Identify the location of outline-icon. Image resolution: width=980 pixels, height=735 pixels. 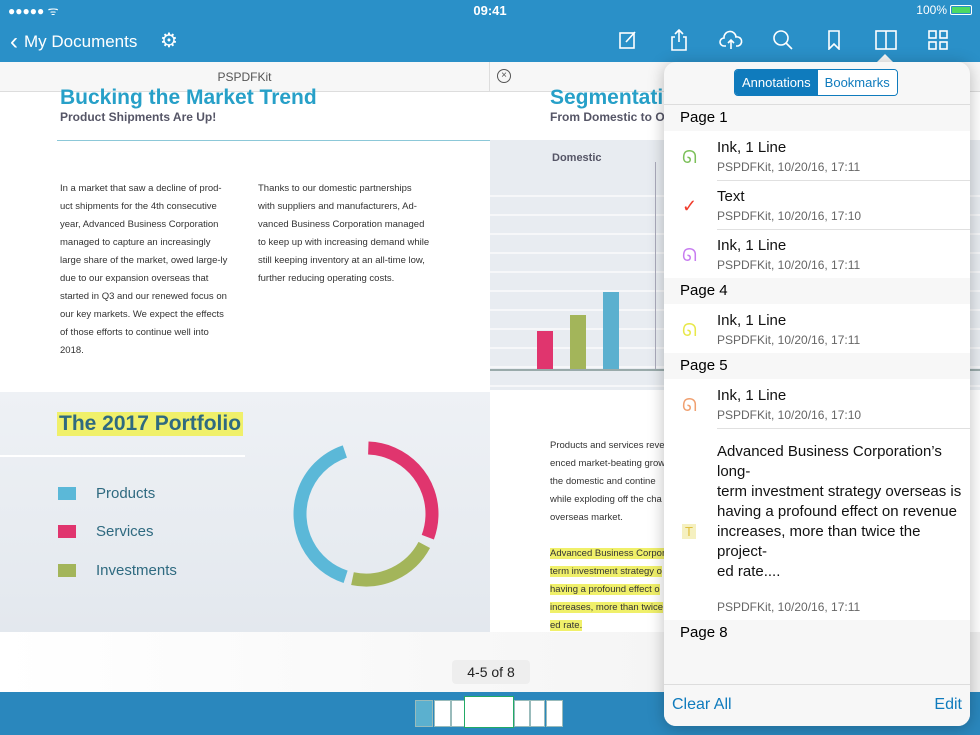
(886, 40).